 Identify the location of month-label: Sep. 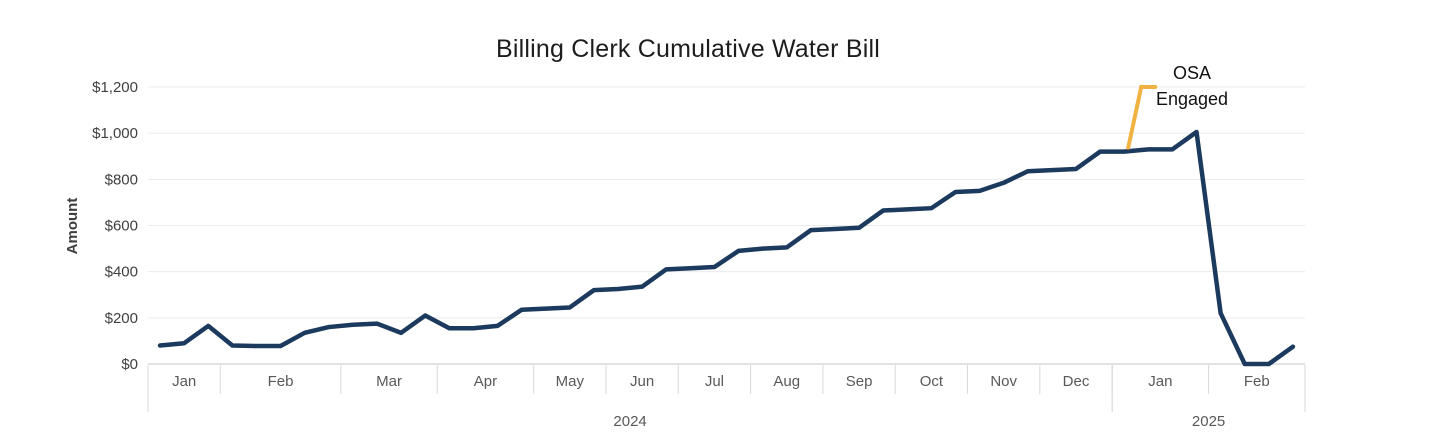
(859, 381).